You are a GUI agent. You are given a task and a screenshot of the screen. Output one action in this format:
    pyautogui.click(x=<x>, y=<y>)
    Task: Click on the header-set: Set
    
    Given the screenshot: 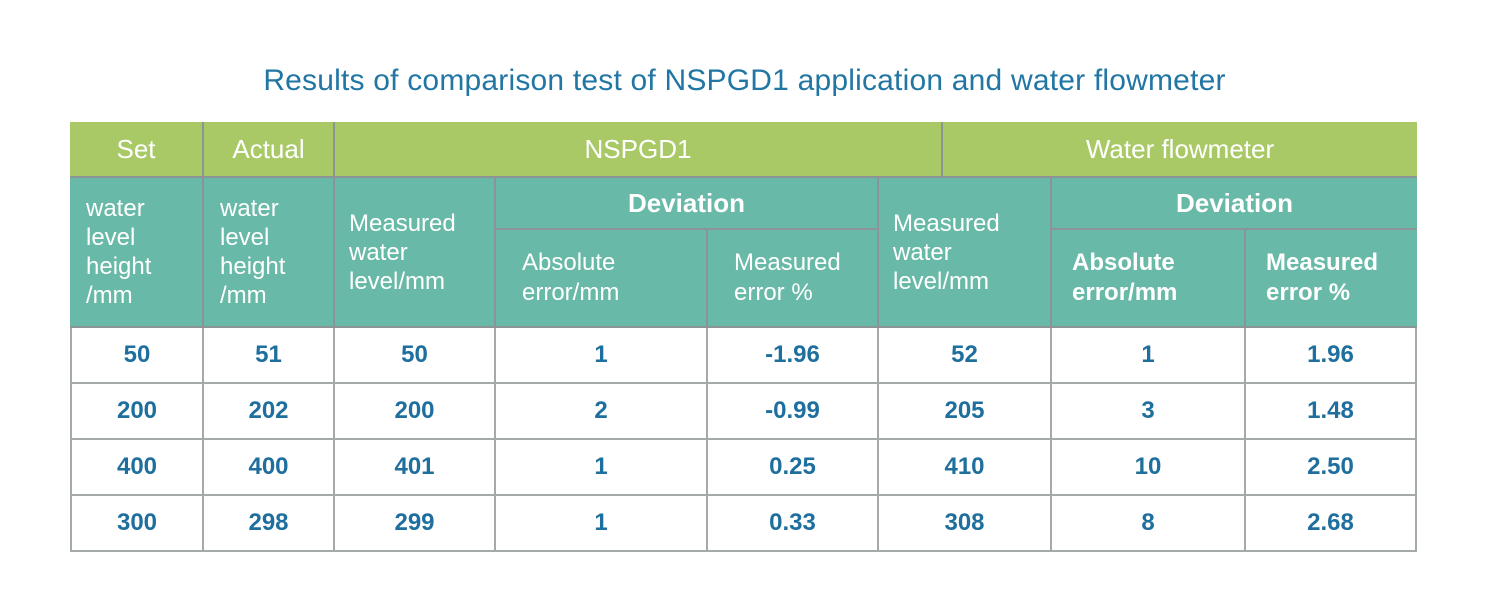 What is the action you would take?
    pyautogui.click(x=137, y=149)
    